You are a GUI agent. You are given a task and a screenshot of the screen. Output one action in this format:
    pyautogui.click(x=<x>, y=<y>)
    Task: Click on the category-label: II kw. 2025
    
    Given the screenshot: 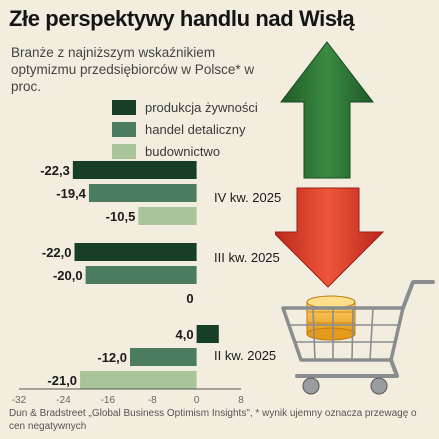 What is the action you would take?
    pyautogui.click(x=245, y=355)
    